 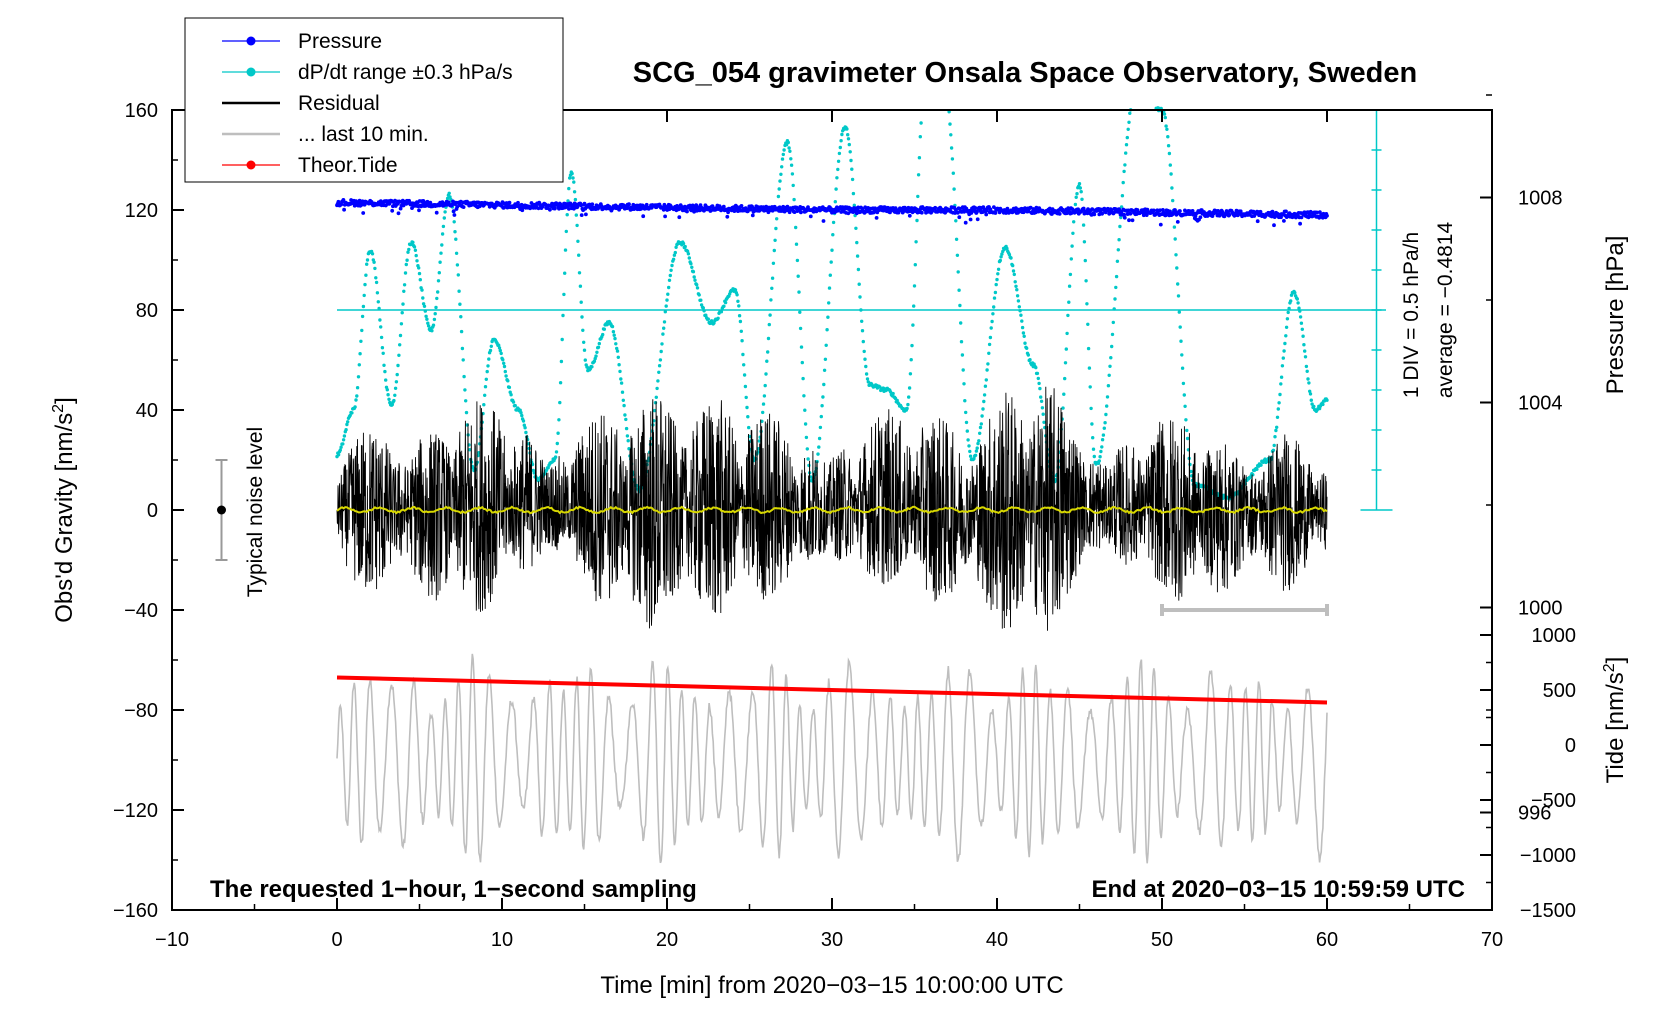 What do you see at coordinates (348, 165) in the screenshot?
I see `legend-label: Theor.Tide` at bounding box center [348, 165].